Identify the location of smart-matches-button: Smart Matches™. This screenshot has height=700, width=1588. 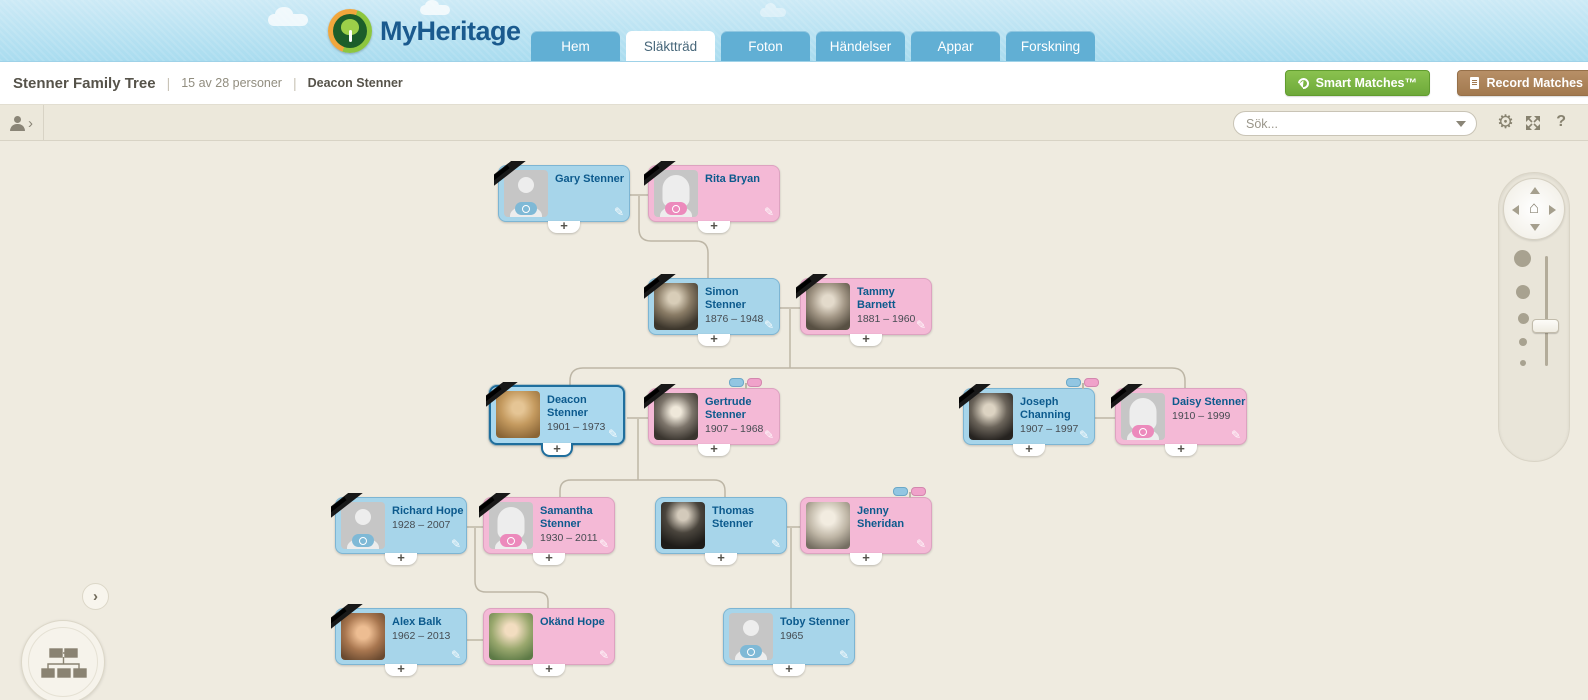
(1357, 83).